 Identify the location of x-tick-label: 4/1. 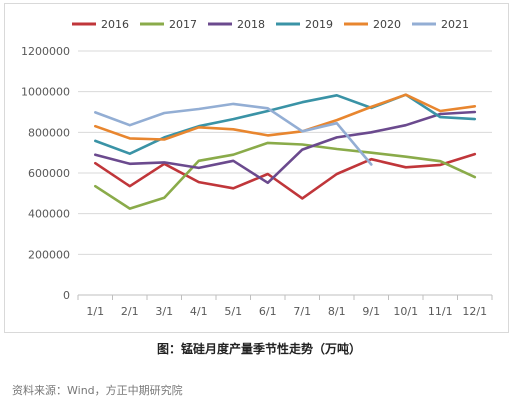
(199, 311).